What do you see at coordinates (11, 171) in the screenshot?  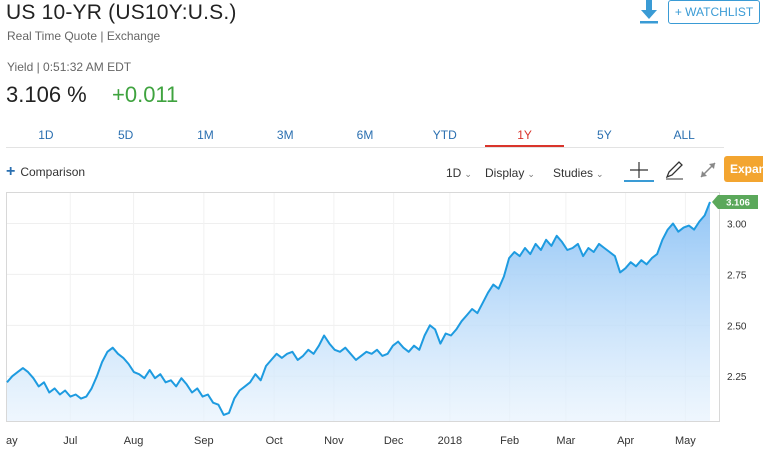 I see `plus-icon: +` at bounding box center [11, 171].